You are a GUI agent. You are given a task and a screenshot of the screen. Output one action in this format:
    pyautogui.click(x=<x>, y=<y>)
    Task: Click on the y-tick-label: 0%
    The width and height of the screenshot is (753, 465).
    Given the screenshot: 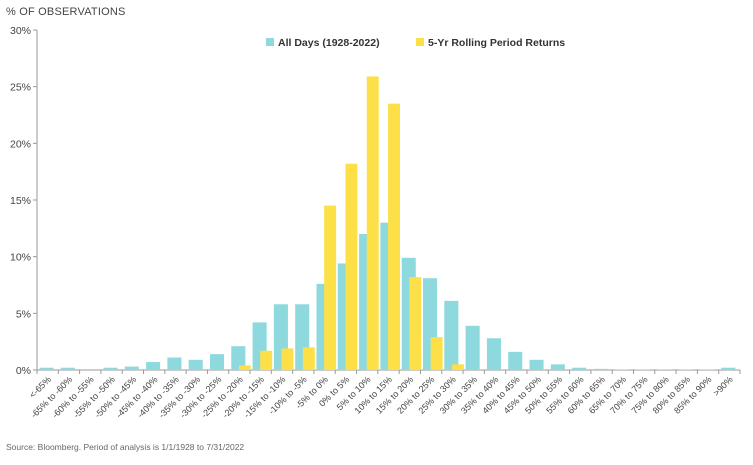 What is the action you would take?
    pyautogui.click(x=23, y=371)
    